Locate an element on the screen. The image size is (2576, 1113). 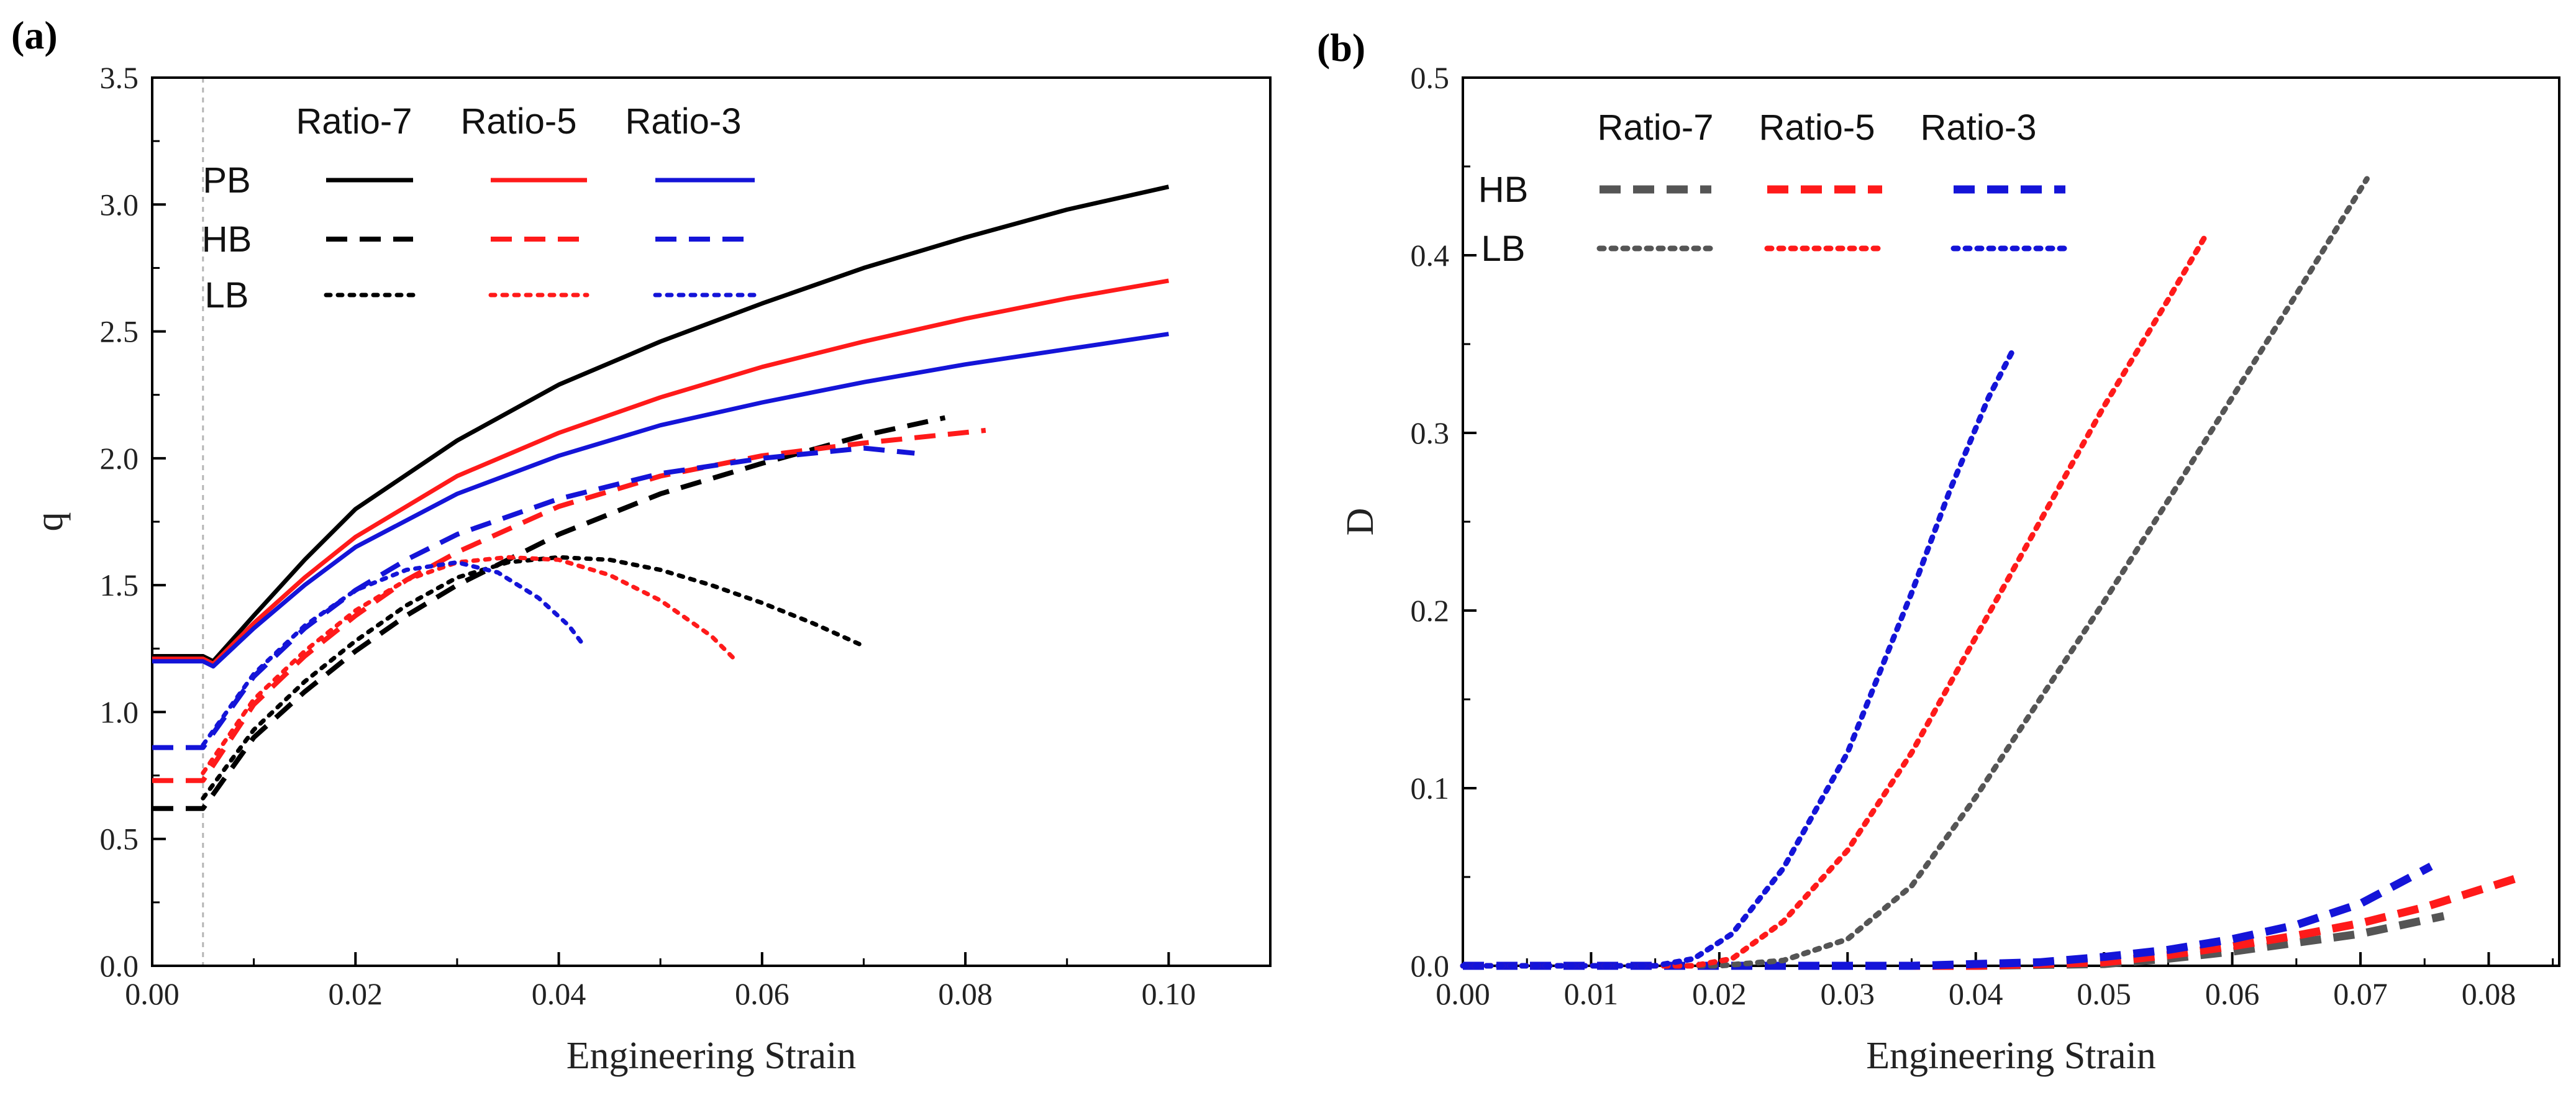
x-tick-label: 0.05 is located at coordinates (2104, 993).